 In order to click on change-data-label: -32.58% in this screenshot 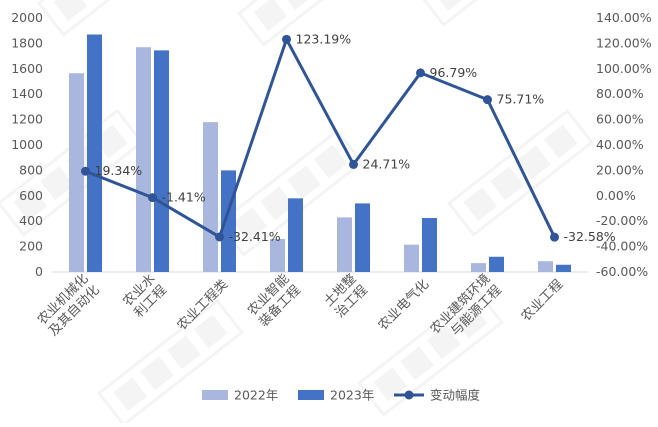, I will do `click(590, 236)`.